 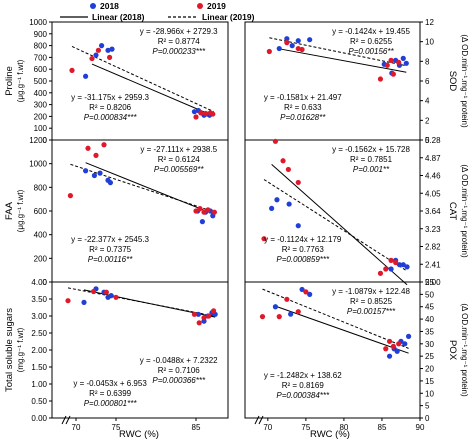 I want to click on y-tick-label: 200, so click(x=41, y=258).